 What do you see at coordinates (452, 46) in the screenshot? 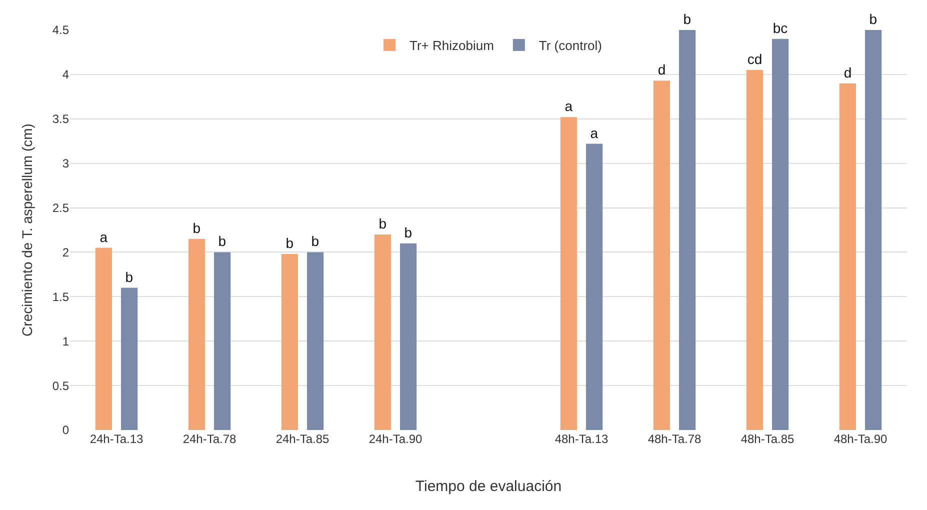
I see `legend-label: Tr+ Rhizobium` at bounding box center [452, 46].